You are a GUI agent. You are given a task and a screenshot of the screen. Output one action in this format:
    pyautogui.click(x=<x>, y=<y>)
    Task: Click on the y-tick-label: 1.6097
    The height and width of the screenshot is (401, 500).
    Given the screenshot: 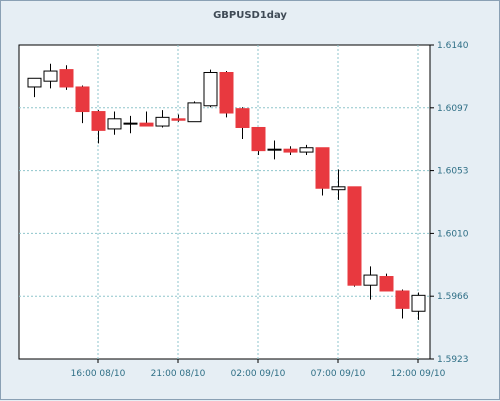 What is the action you would take?
    pyautogui.click(x=453, y=109)
    